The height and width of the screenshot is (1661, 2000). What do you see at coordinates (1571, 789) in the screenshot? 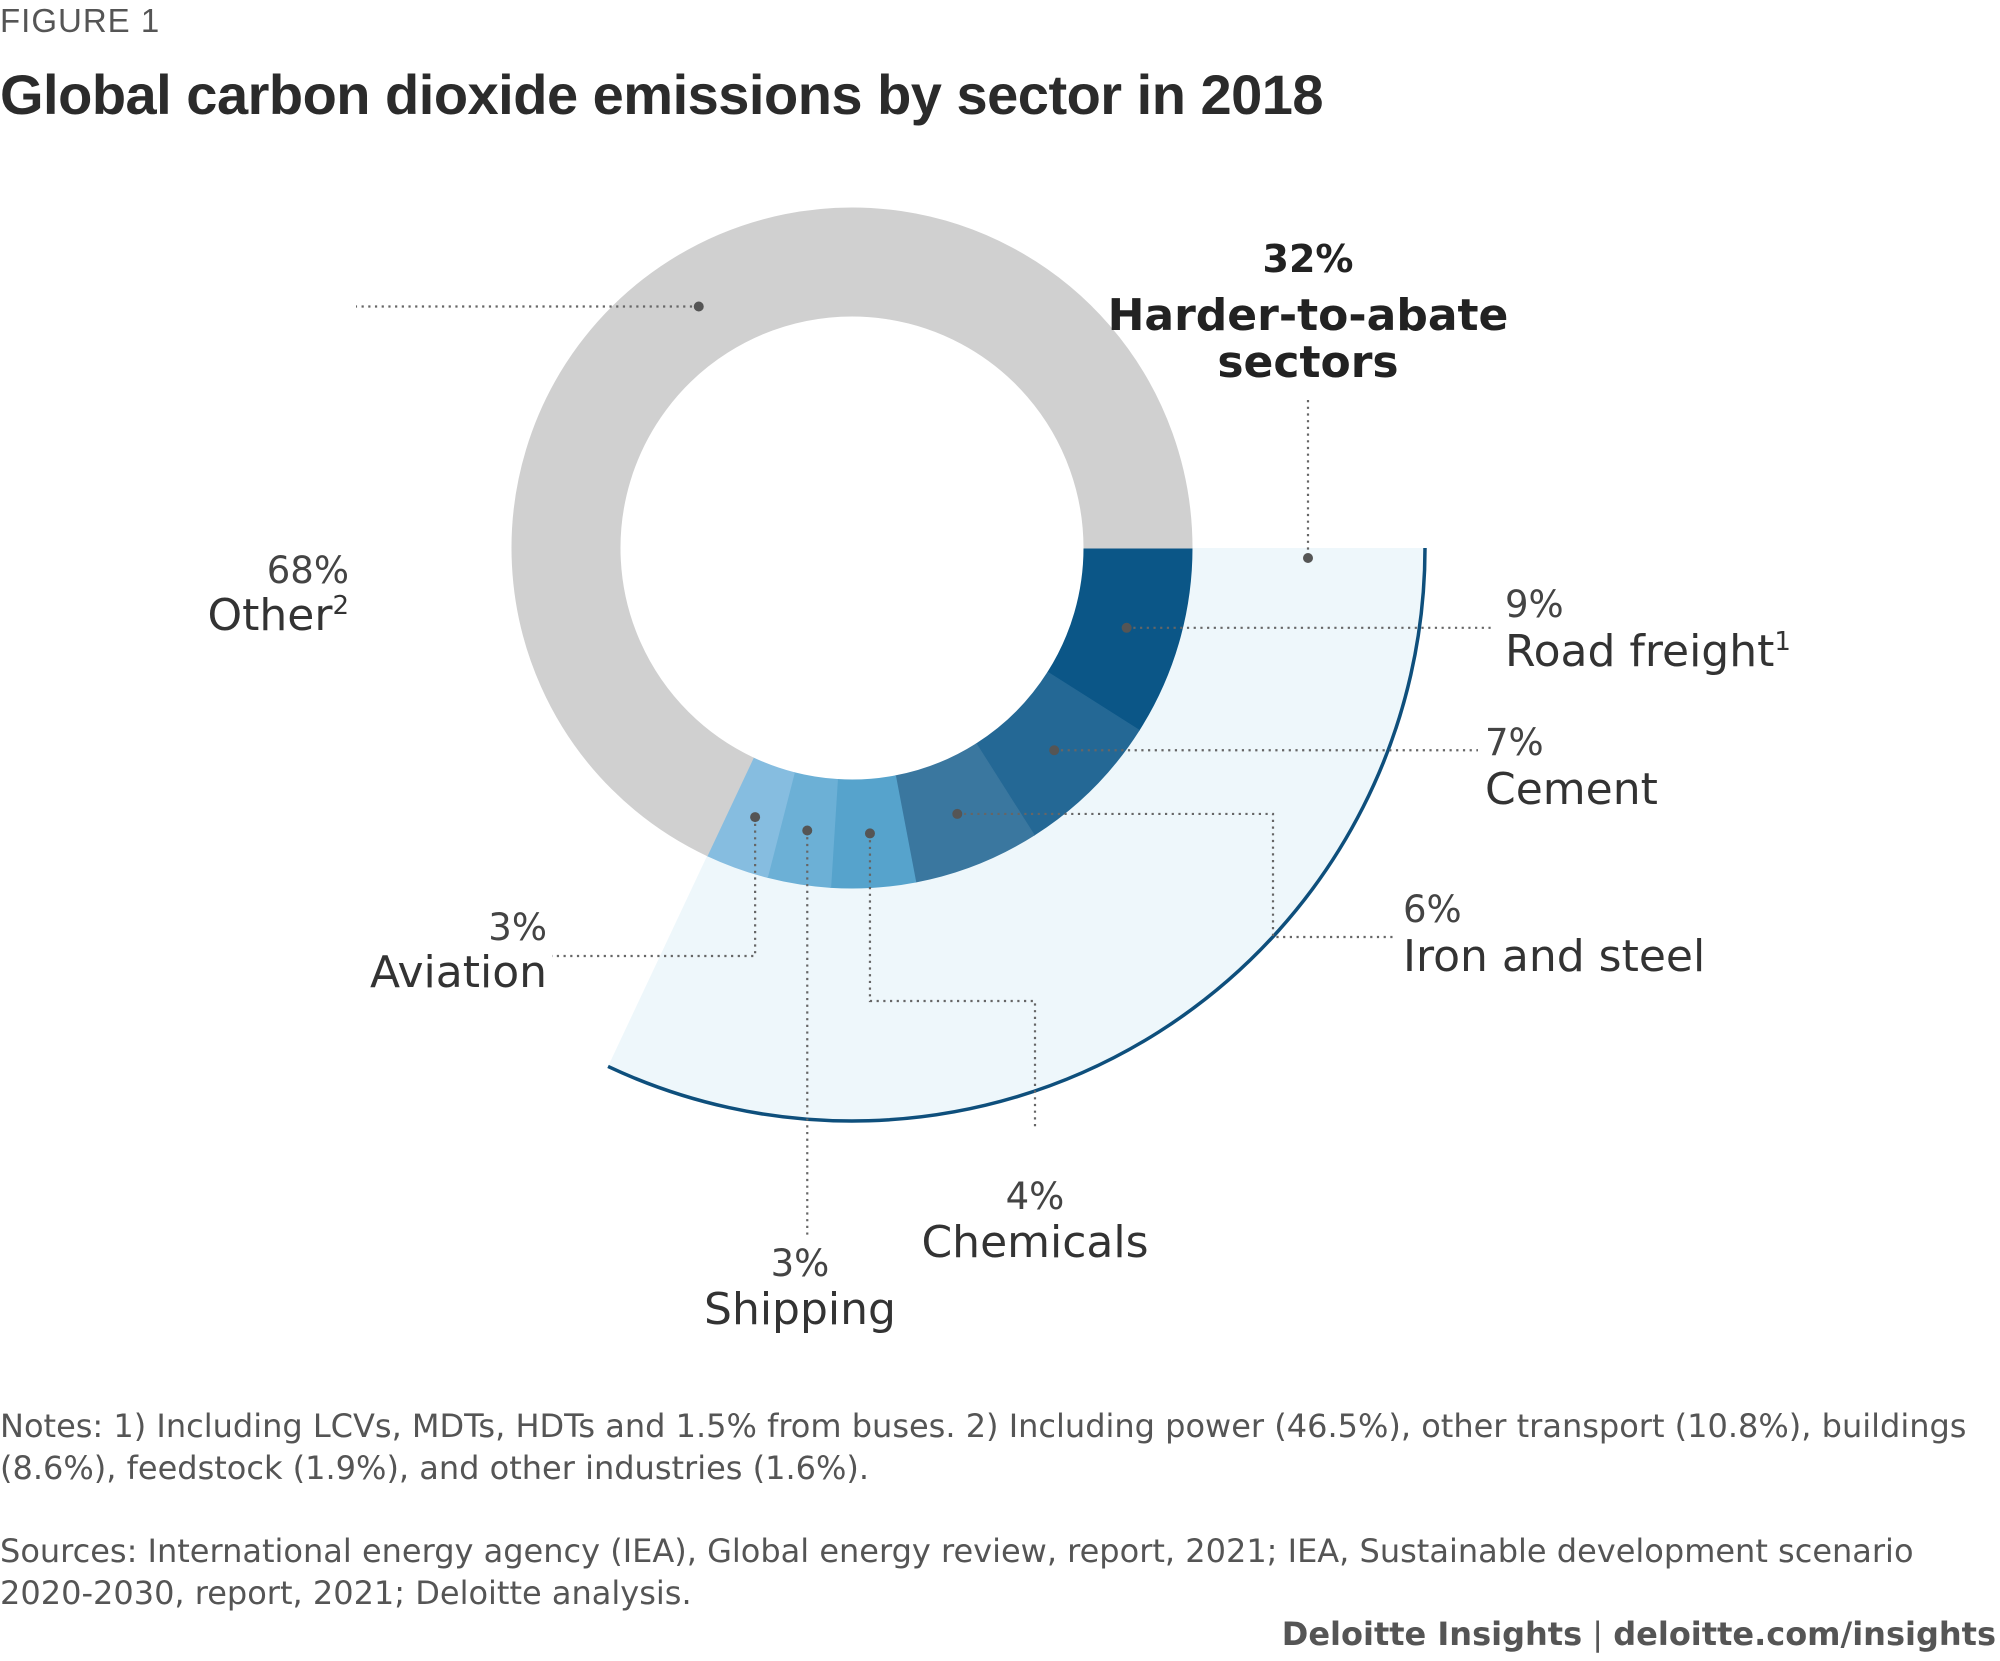
I see `category-label-cement: Cement` at bounding box center [1571, 789].